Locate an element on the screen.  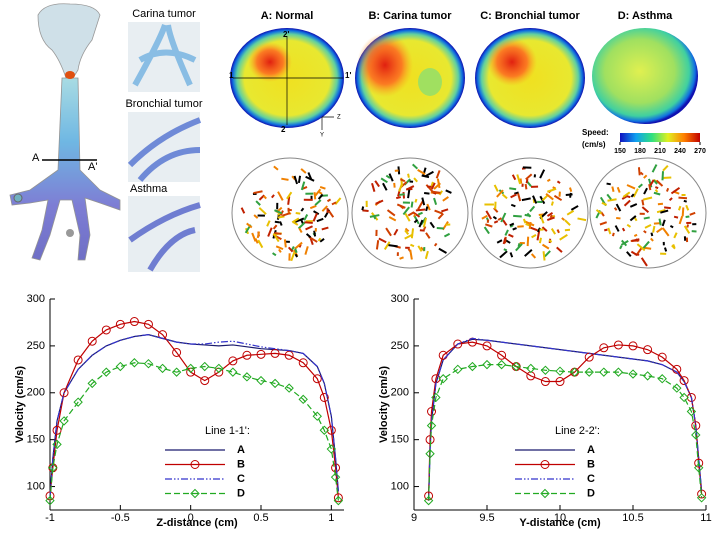
x-axis-title: Y-distance (cm) is located at coordinates (560, 523).